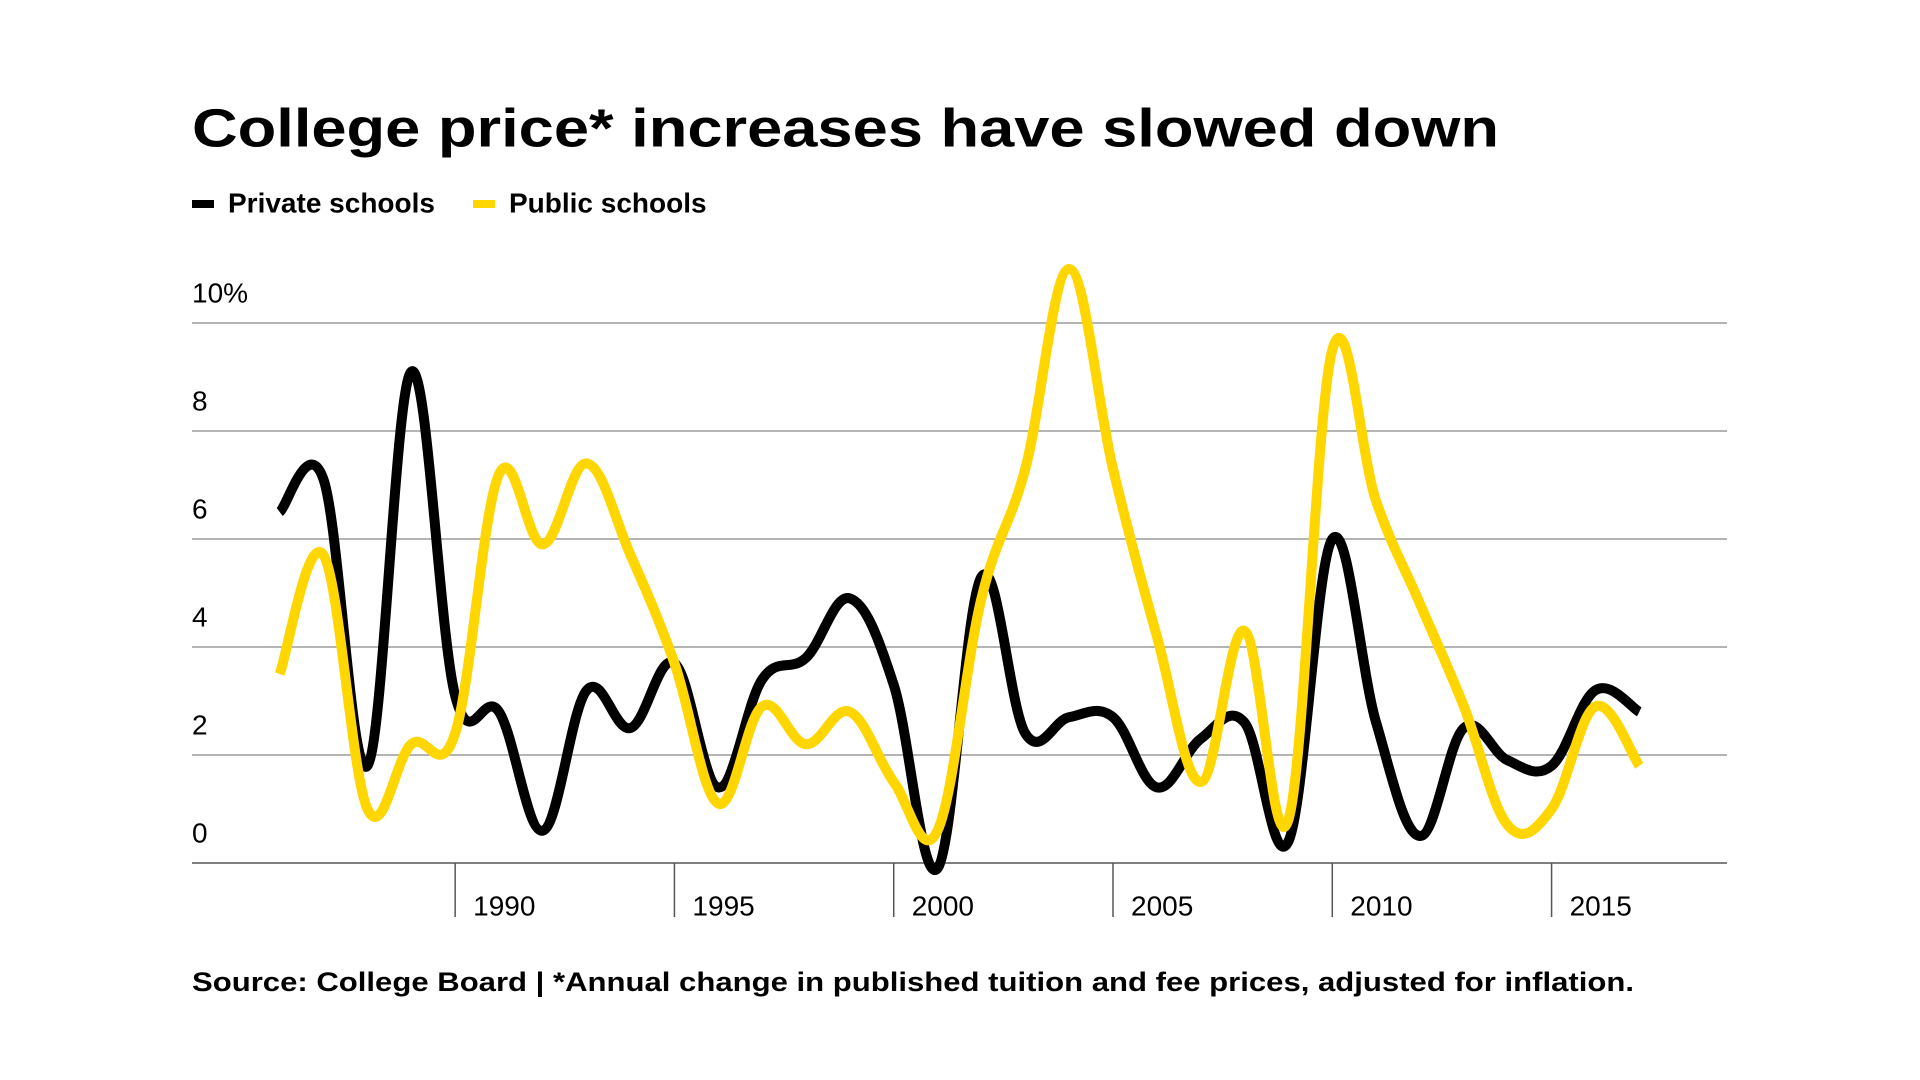 The image size is (1920, 1080). Describe the element at coordinates (1601, 905) in the screenshot. I see `x-tick-label: 2015` at that location.